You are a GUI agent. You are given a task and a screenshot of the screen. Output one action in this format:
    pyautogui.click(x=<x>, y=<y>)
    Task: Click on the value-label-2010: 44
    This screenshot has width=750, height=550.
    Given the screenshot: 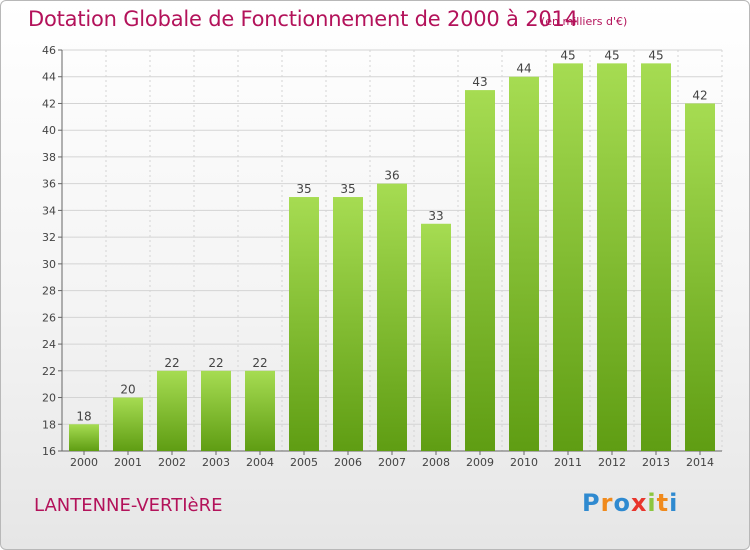 What is the action you would take?
    pyautogui.click(x=523, y=69)
    